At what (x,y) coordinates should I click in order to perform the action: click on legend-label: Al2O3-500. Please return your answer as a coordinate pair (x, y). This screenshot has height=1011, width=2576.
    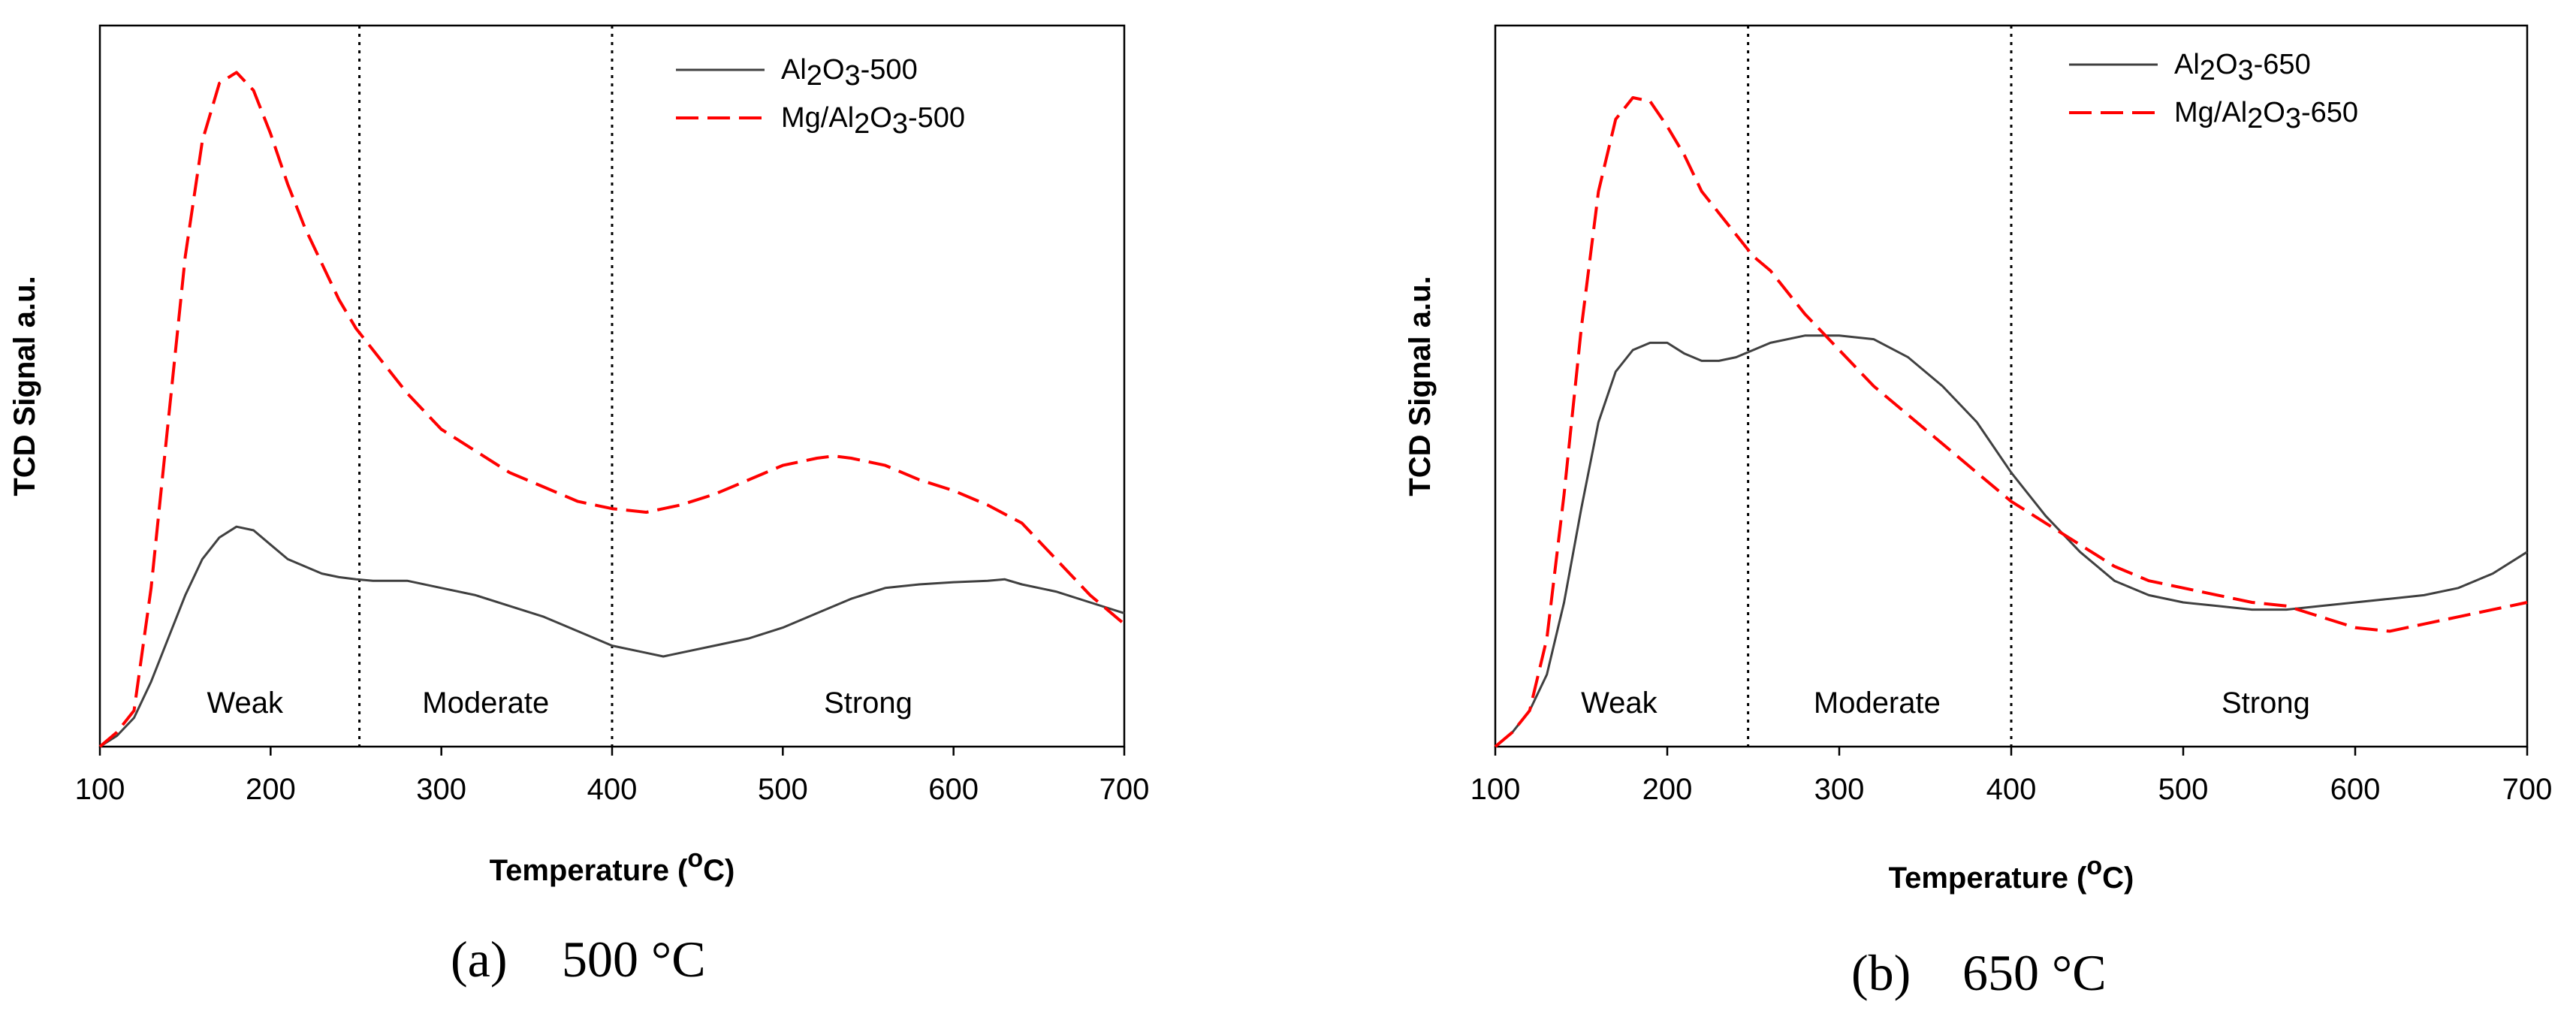
    Looking at the image, I should click on (849, 73).